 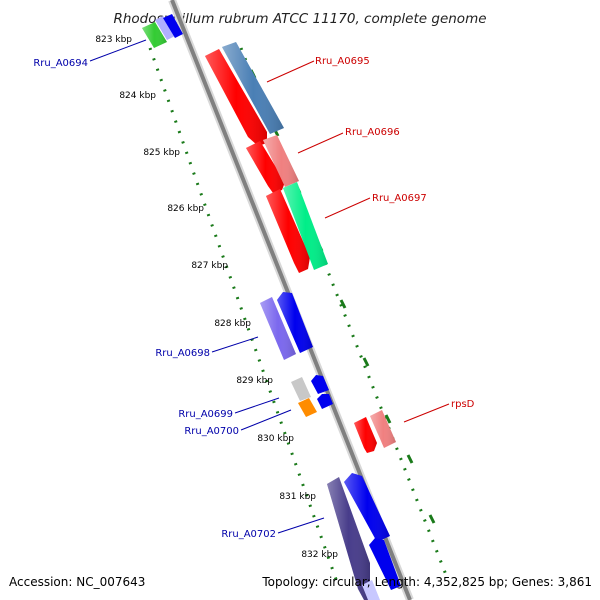 What do you see at coordinates (205, 414) in the screenshot?
I see `rru-a0699-label: Rru_A0699` at bounding box center [205, 414].